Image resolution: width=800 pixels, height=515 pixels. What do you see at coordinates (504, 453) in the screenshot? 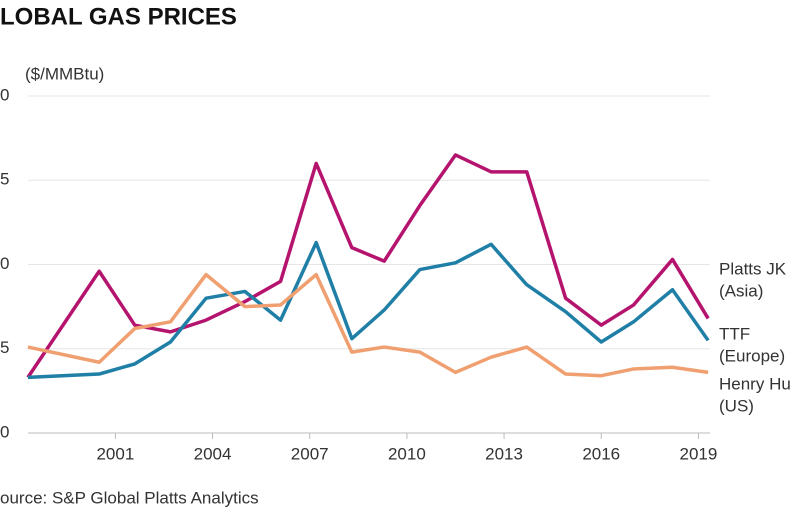
I see `x-tick-label: 2013` at bounding box center [504, 453].